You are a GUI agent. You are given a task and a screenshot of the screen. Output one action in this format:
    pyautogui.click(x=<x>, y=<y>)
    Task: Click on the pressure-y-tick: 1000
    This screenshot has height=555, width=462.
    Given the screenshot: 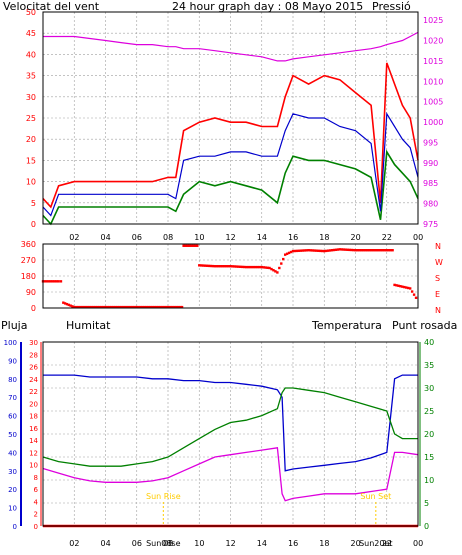 What is the action you would take?
    pyautogui.click(x=433, y=122)
    